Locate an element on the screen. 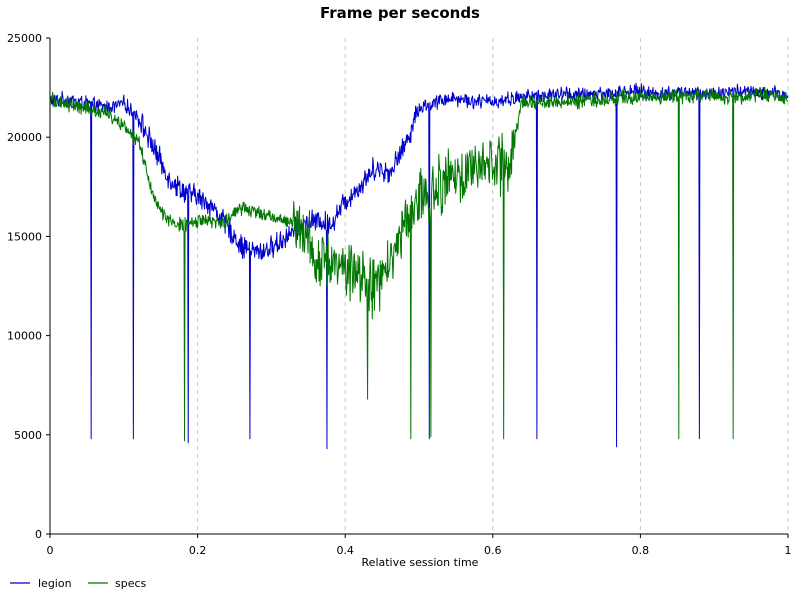 Image resolution: width=800 pixels, height=600 pixels. x-tick-label: 0.4 is located at coordinates (345, 550).